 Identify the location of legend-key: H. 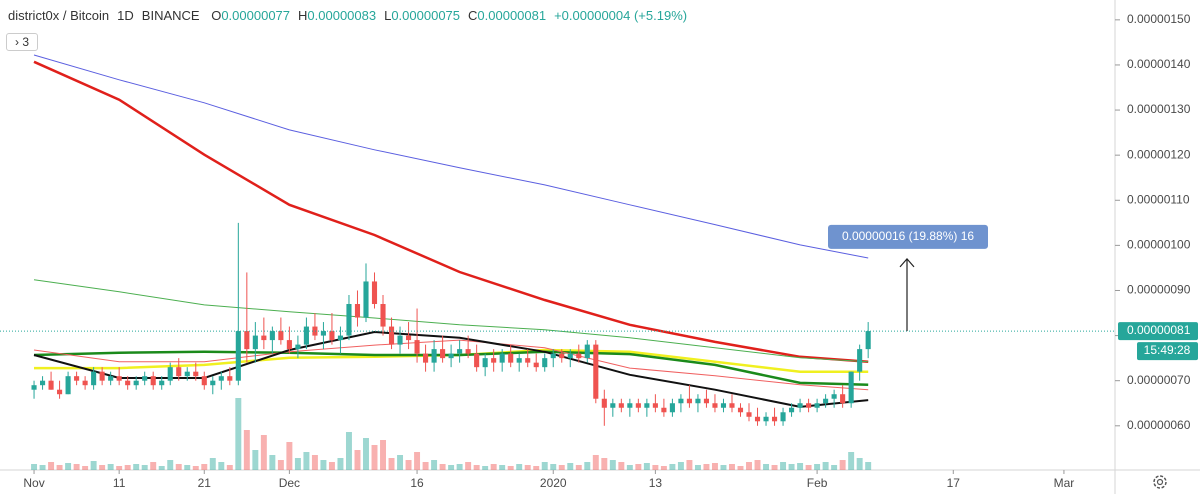
(303, 15).